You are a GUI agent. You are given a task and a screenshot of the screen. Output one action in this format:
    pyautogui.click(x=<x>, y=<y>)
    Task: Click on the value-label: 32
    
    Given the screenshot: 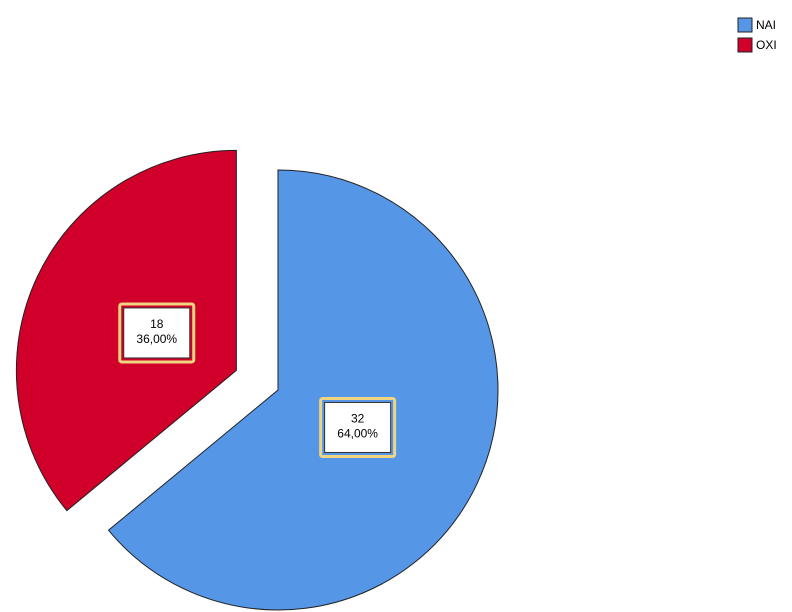 What is the action you would take?
    pyautogui.click(x=358, y=419)
    